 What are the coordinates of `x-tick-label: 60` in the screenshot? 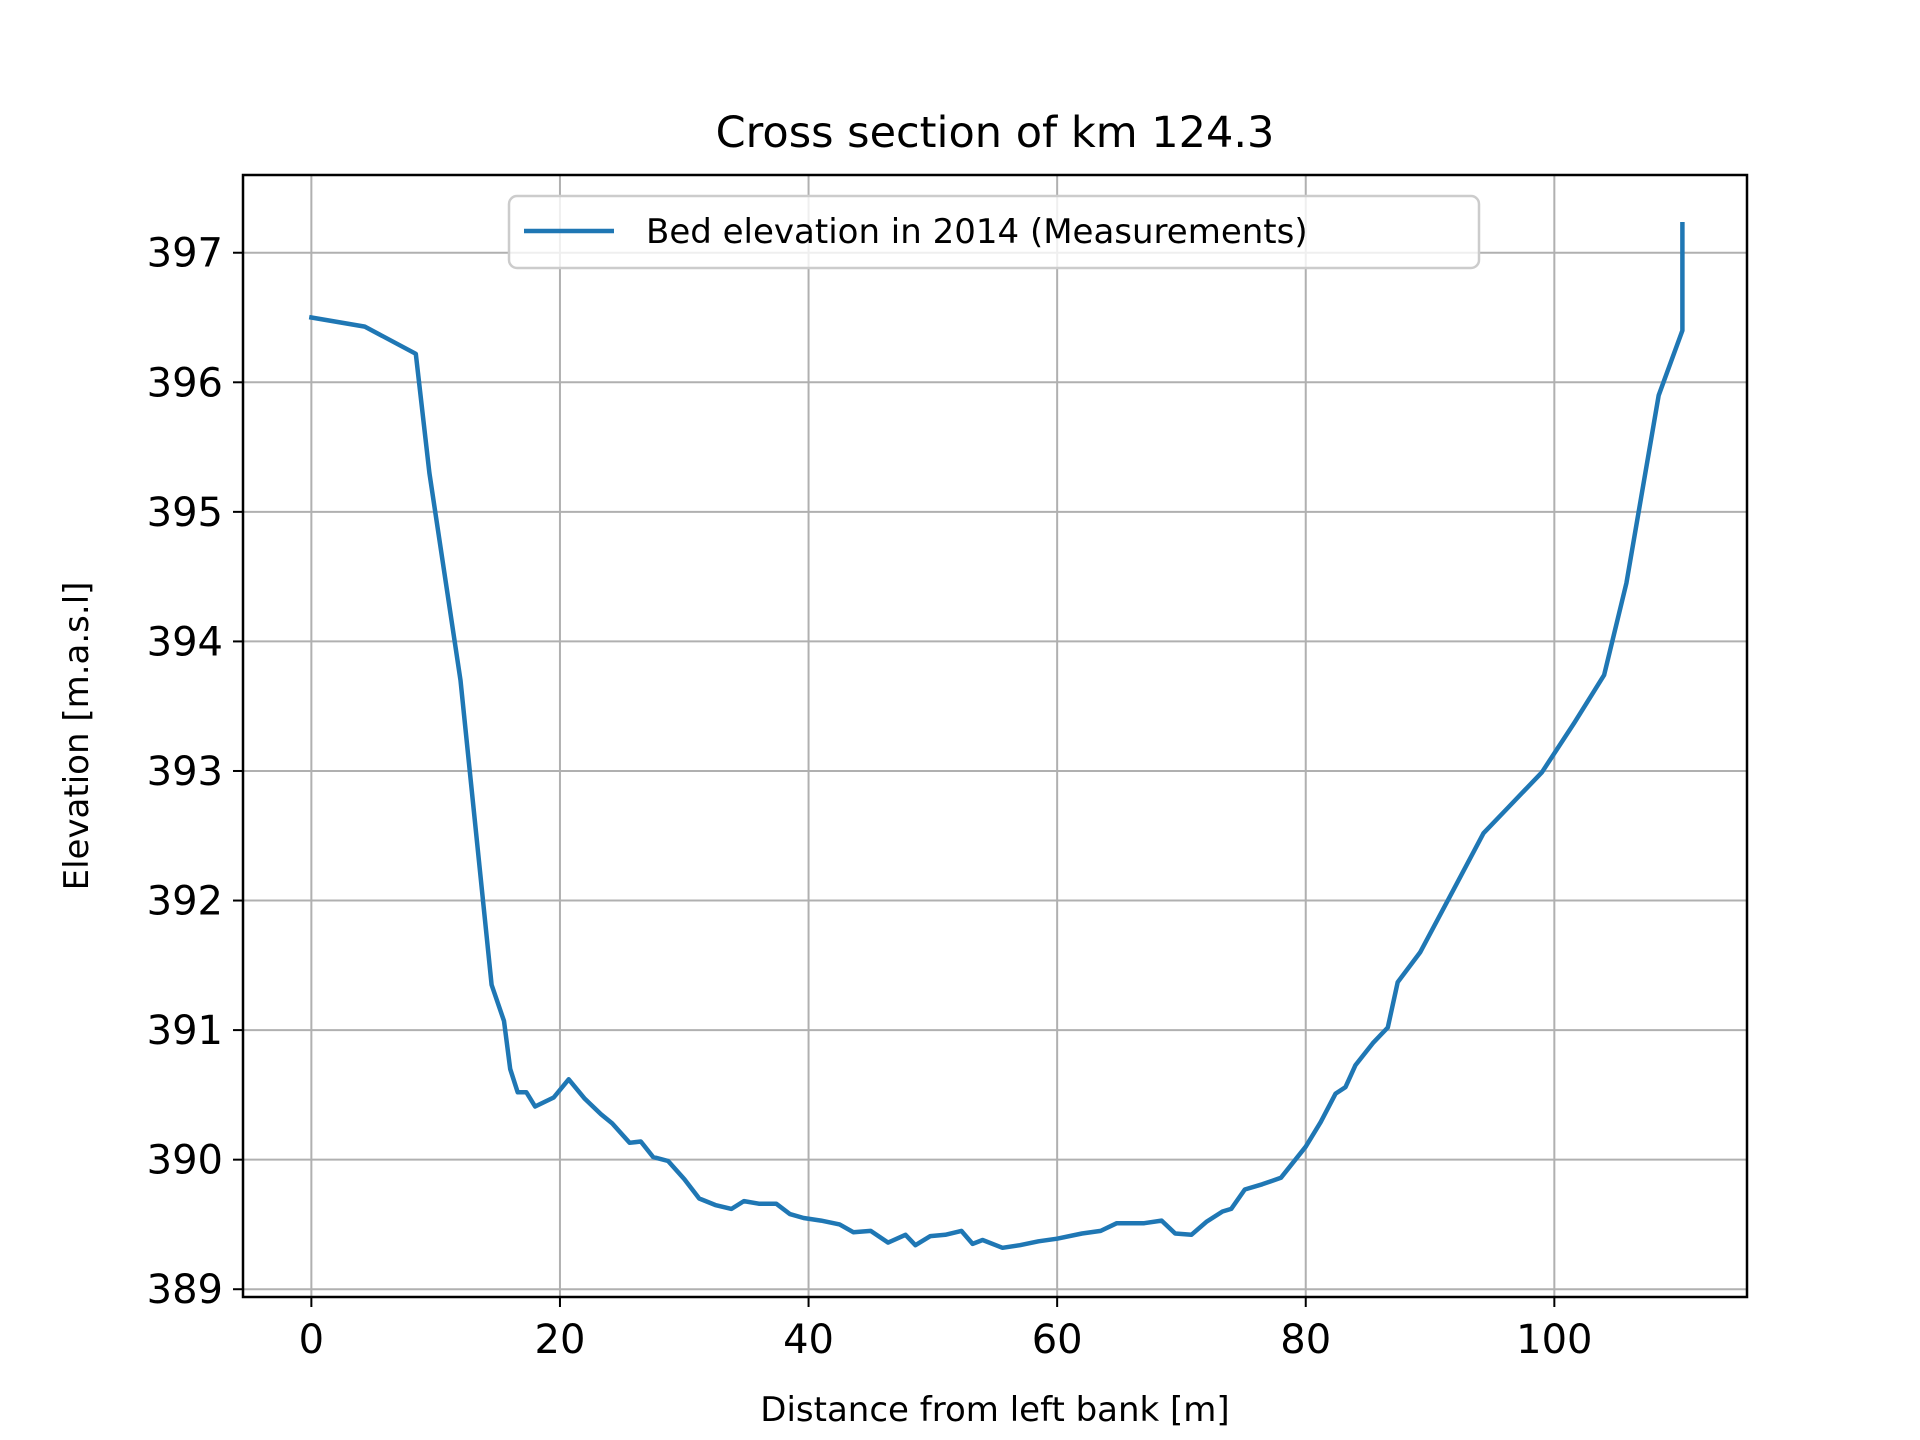 It's located at (1057, 1340).